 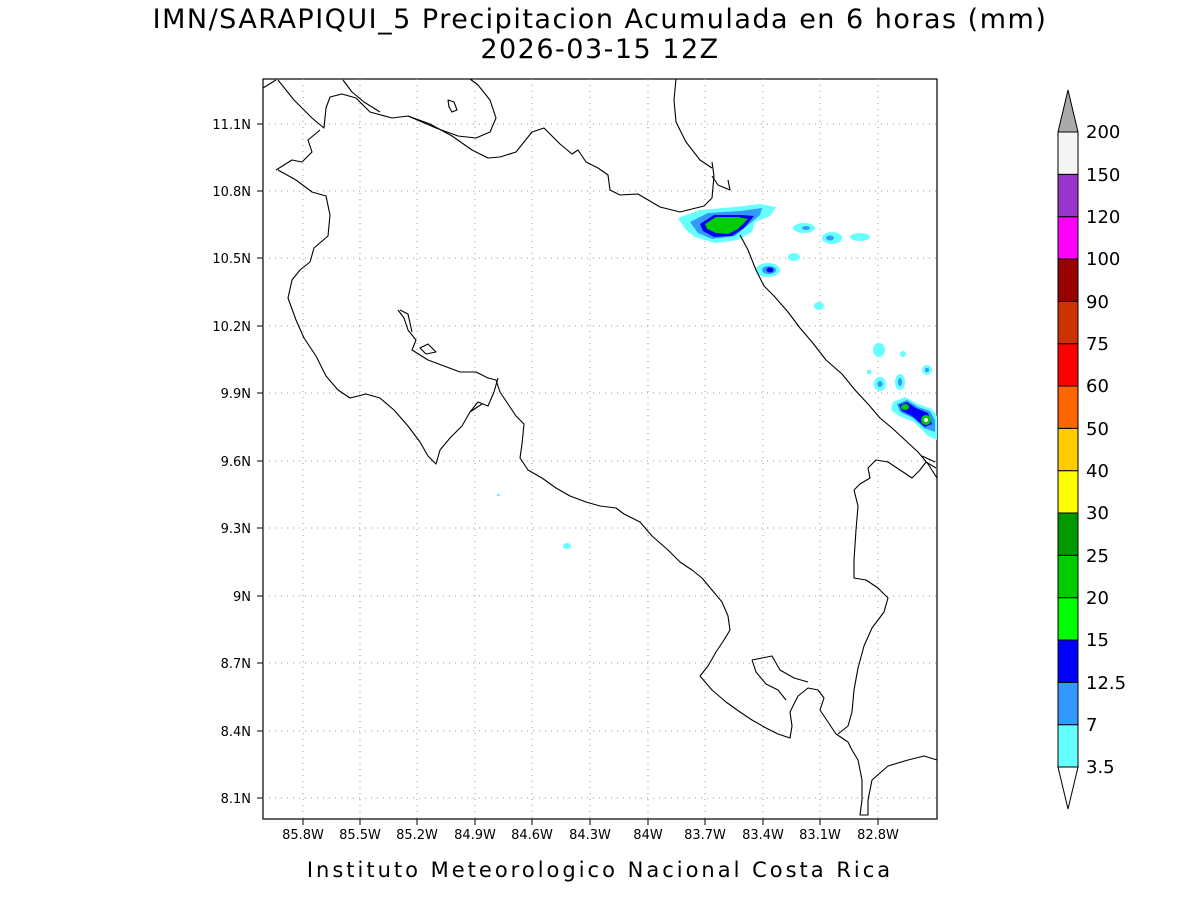 I want to click on colorbar-label: 50, so click(x=1097, y=429).